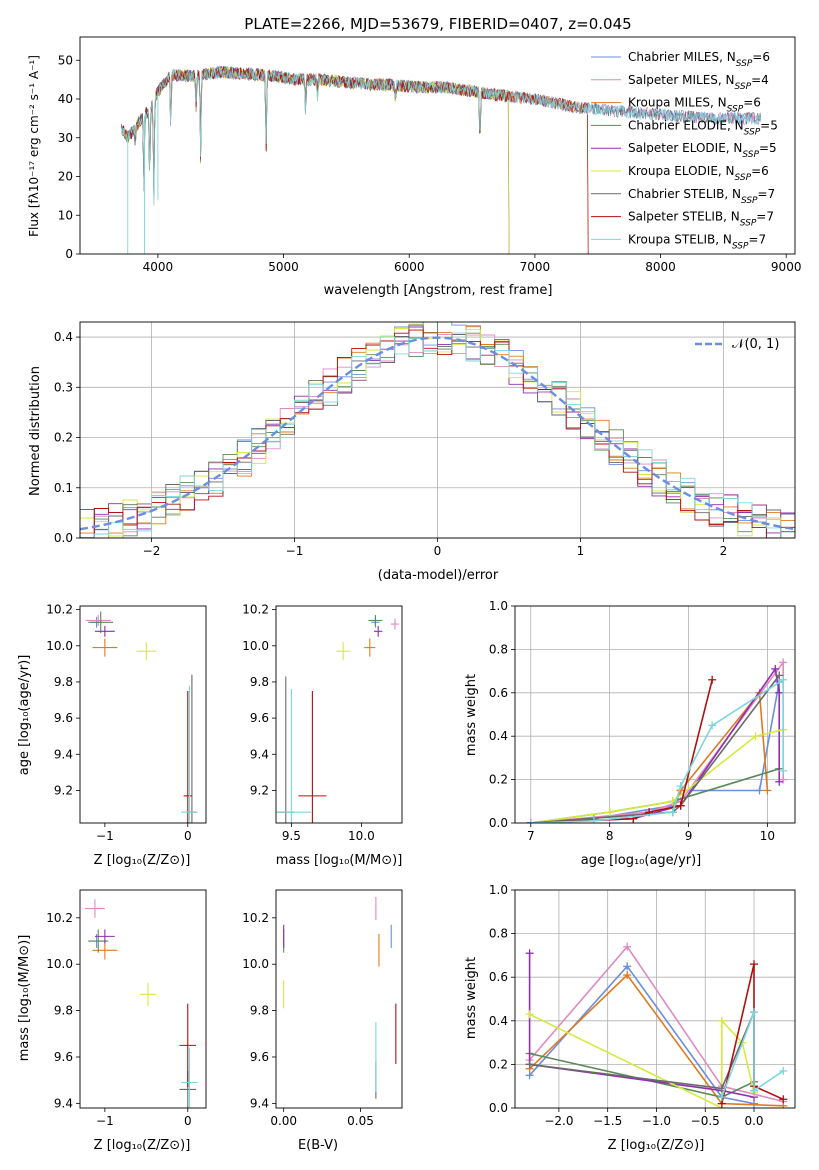  I want to click on x-tick-label: −2.0, so click(558, 1121).